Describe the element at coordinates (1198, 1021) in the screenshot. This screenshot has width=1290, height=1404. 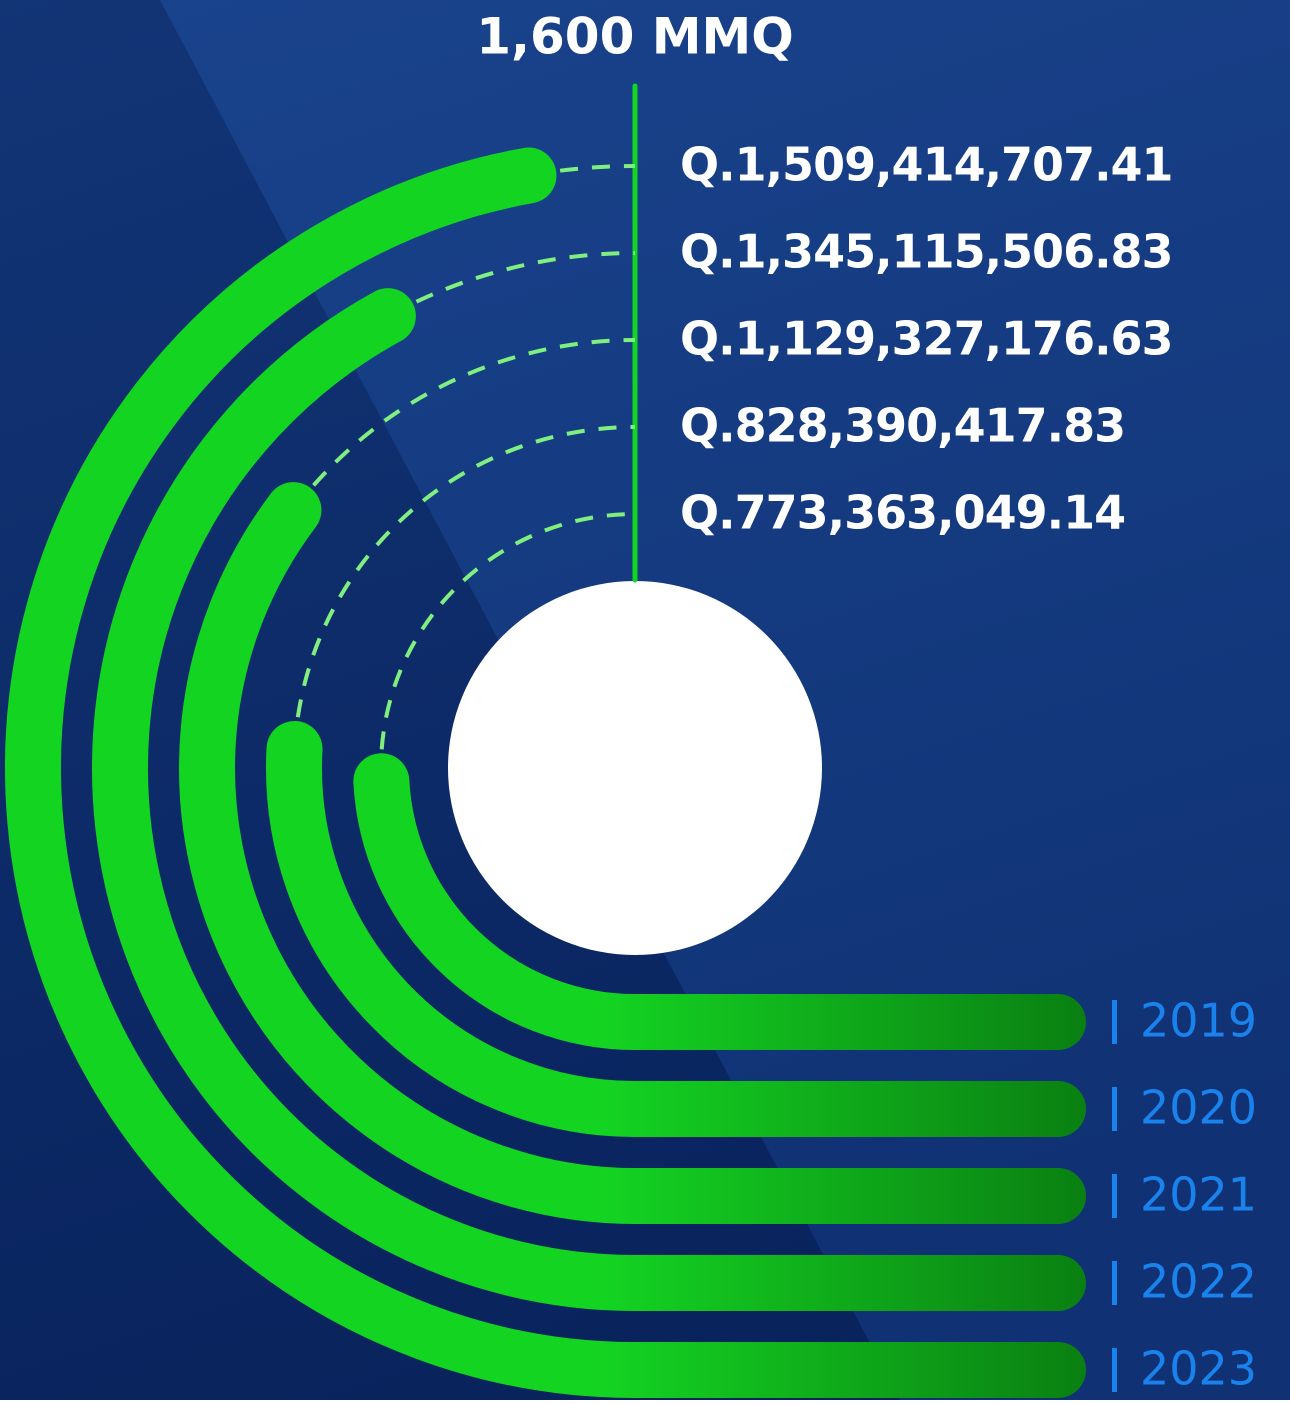
I see `year-label: 2019` at that location.